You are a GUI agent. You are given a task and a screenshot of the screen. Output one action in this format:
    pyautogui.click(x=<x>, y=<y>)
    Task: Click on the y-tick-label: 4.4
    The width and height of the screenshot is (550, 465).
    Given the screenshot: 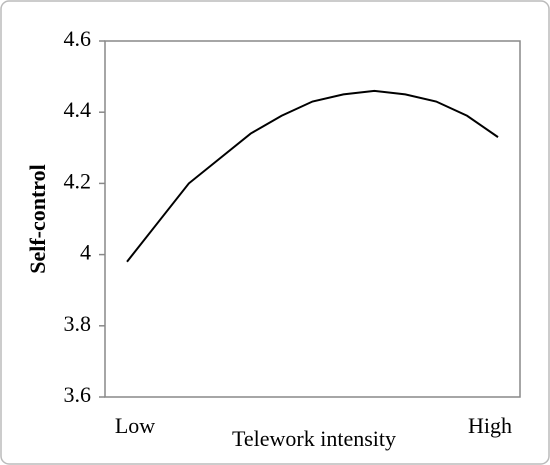 What is the action you would take?
    pyautogui.click(x=78, y=109)
    